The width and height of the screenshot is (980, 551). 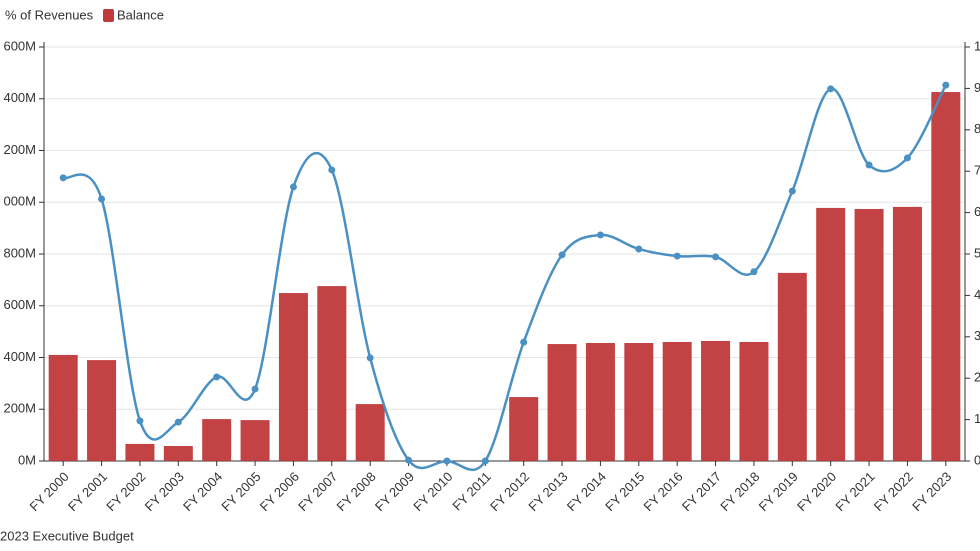 What do you see at coordinates (471, 491) in the screenshot?
I see `x-tick-label: FY 2011` at bounding box center [471, 491].